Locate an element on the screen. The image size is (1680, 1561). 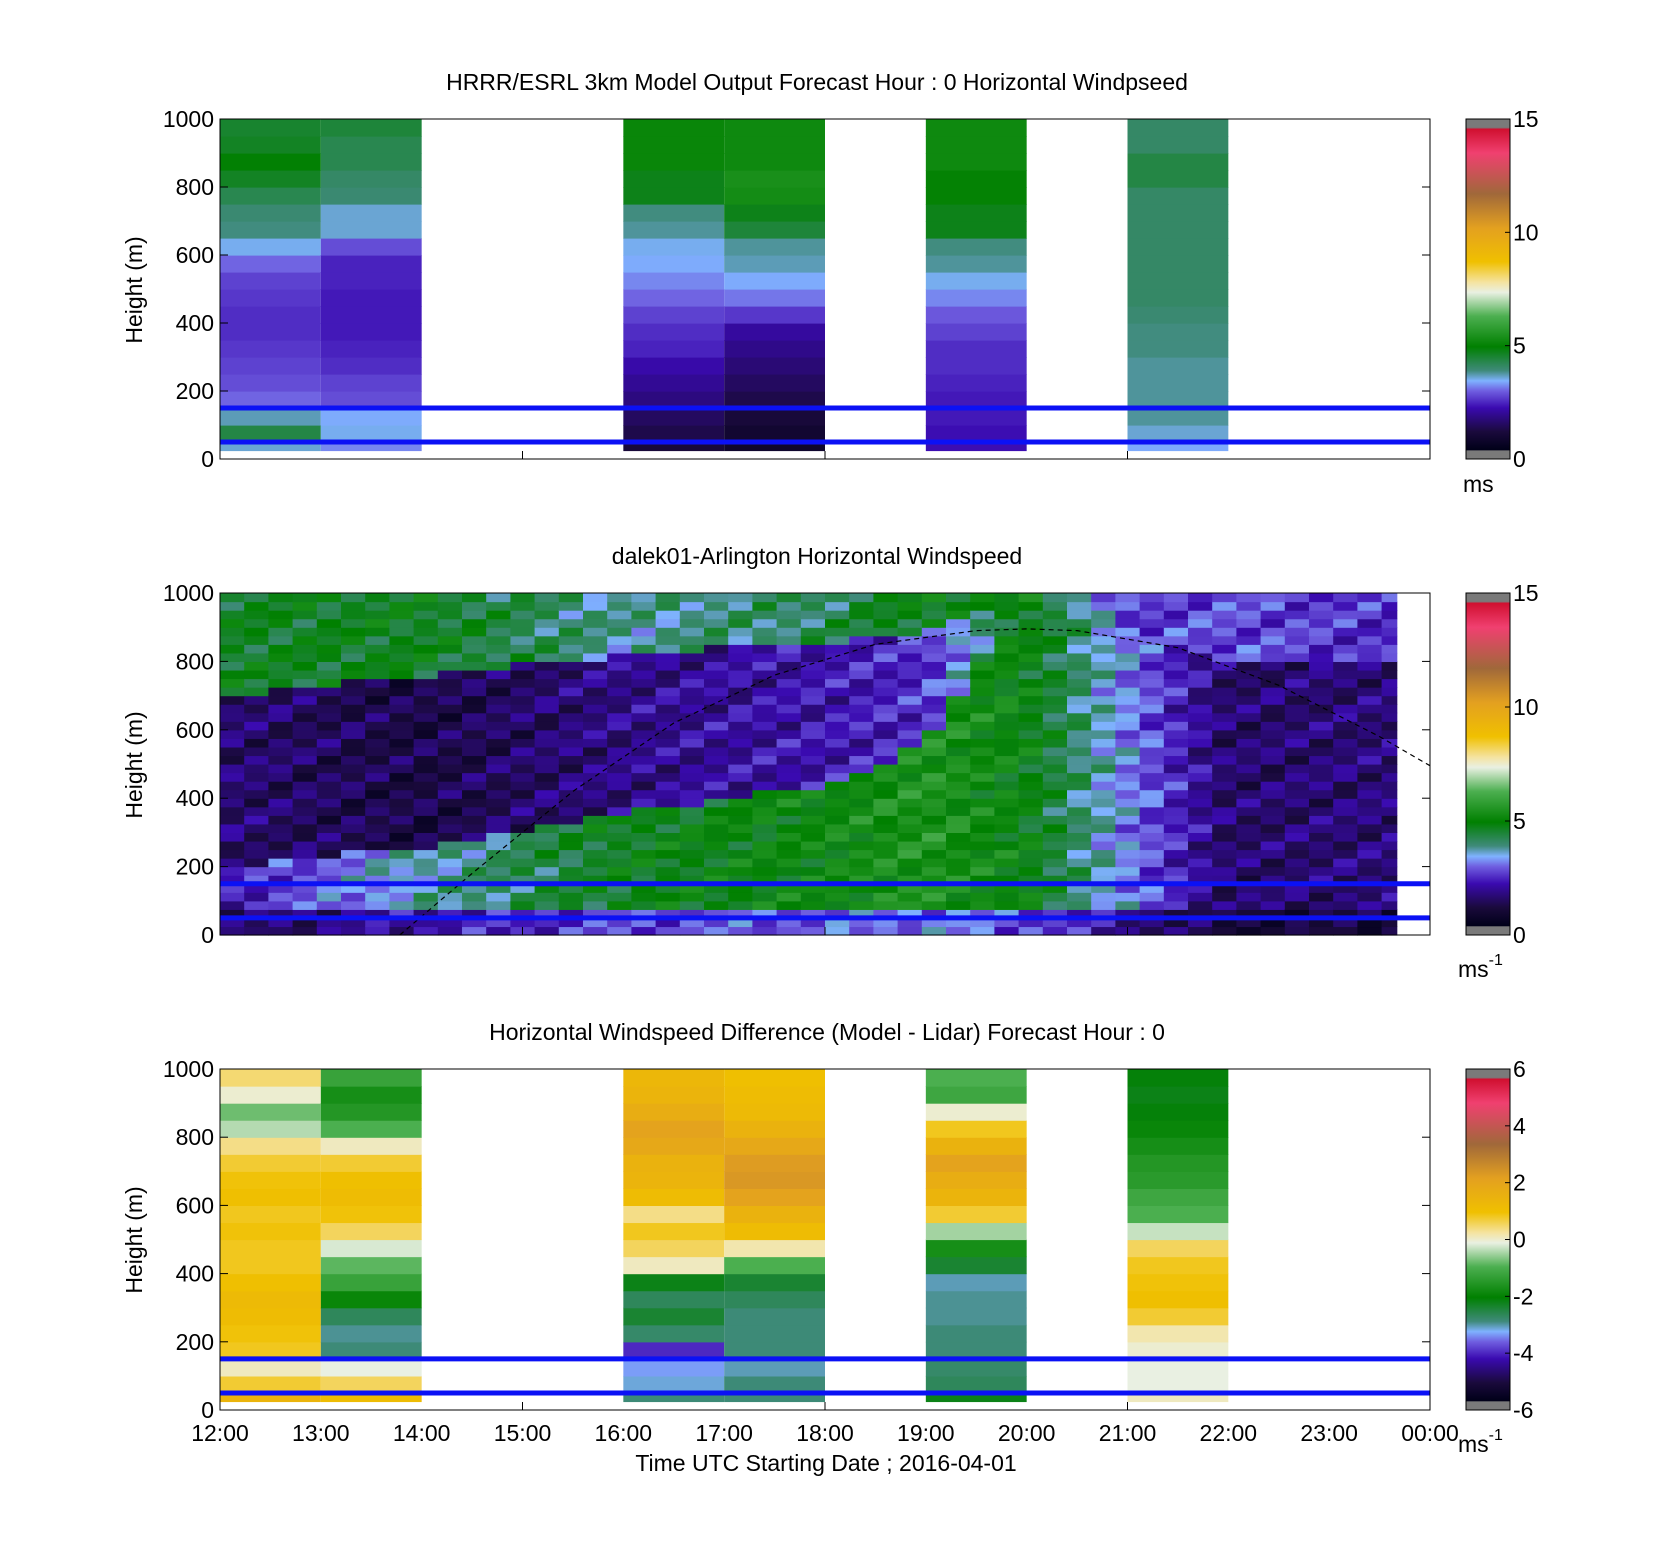
y-tick-label: 0 is located at coordinates (207, 1410).